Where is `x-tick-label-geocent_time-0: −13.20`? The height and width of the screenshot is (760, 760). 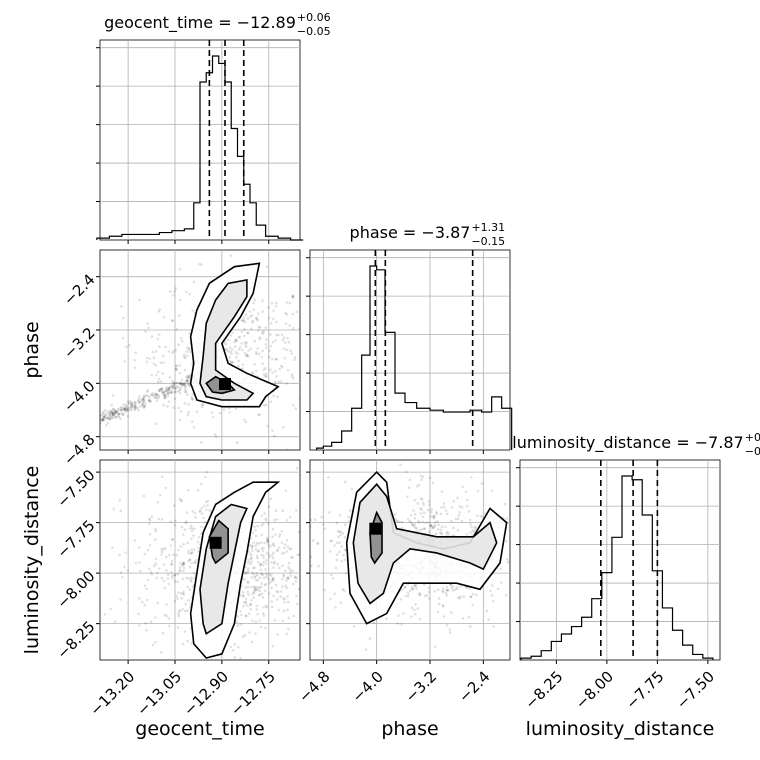
x-tick-label-geocent_time-0: −13.20 is located at coordinates (112, 694).